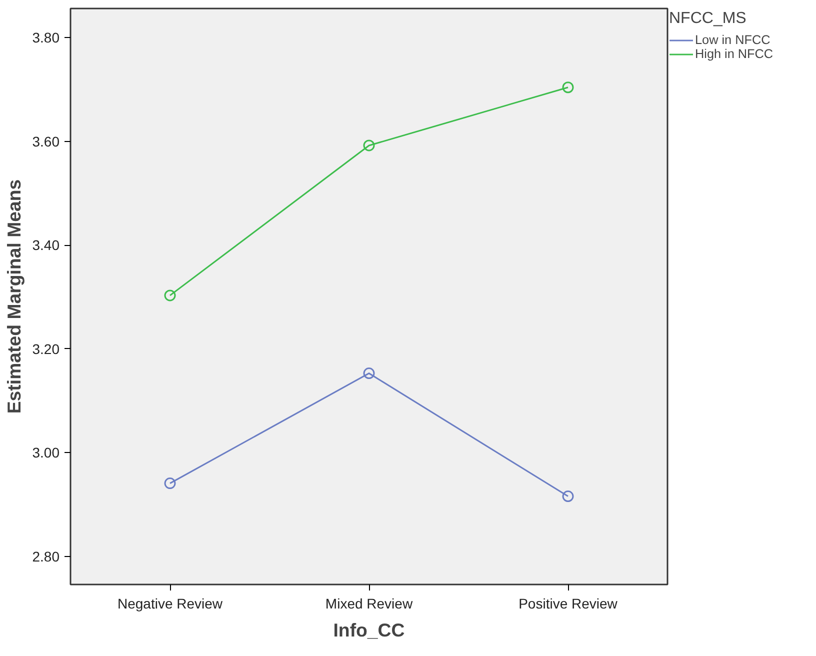 Image resolution: width=816 pixels, height=656 pixels. What do you see at coordinates (708, 19) in the screenshot?
I see `legend-title: NFCC_MS` at bounding box center [708, 19].